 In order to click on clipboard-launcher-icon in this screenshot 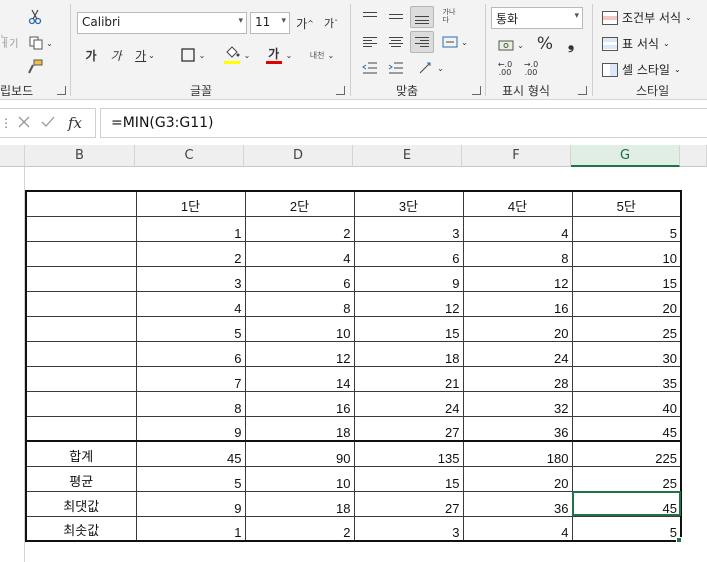, I will do `click(61, 90)`.